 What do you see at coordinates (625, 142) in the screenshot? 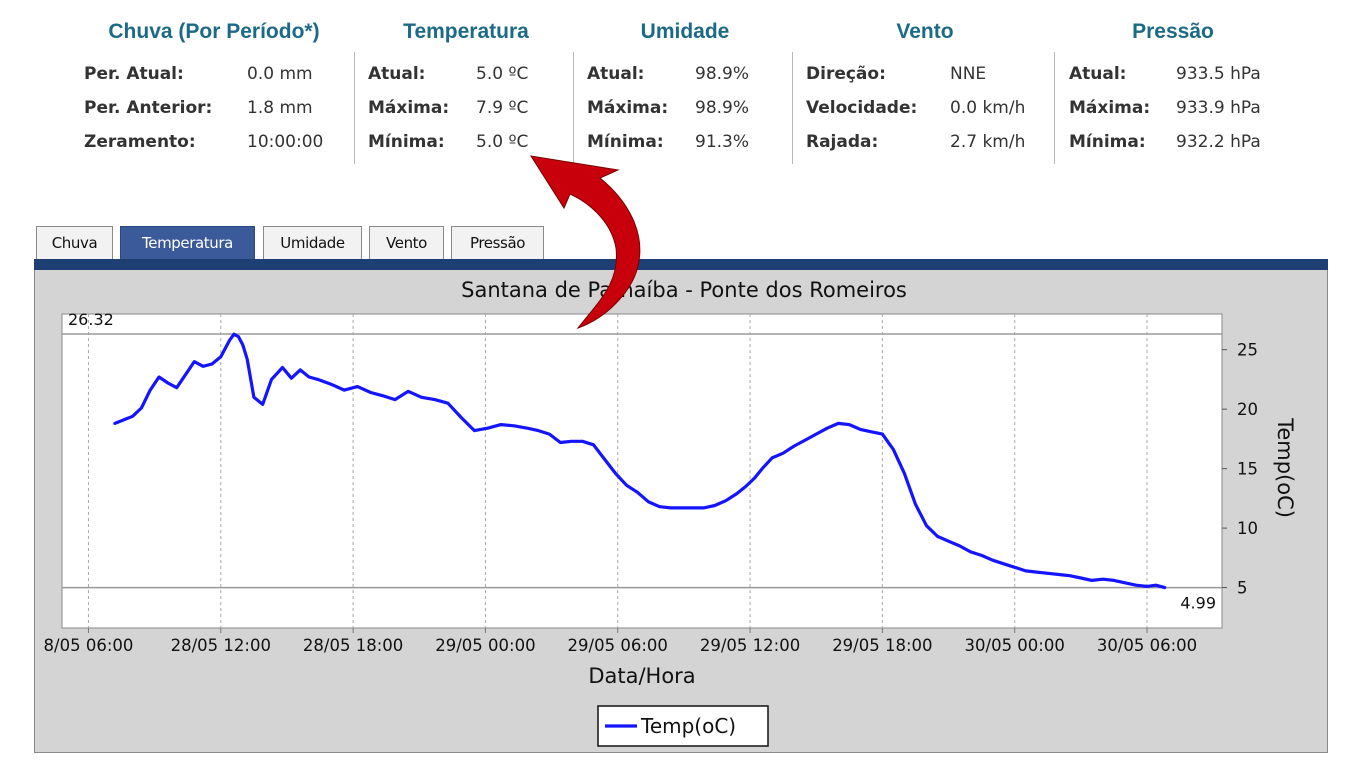
I see `label-umidade-minima: Mínima:` at bounding box center [625, 142].